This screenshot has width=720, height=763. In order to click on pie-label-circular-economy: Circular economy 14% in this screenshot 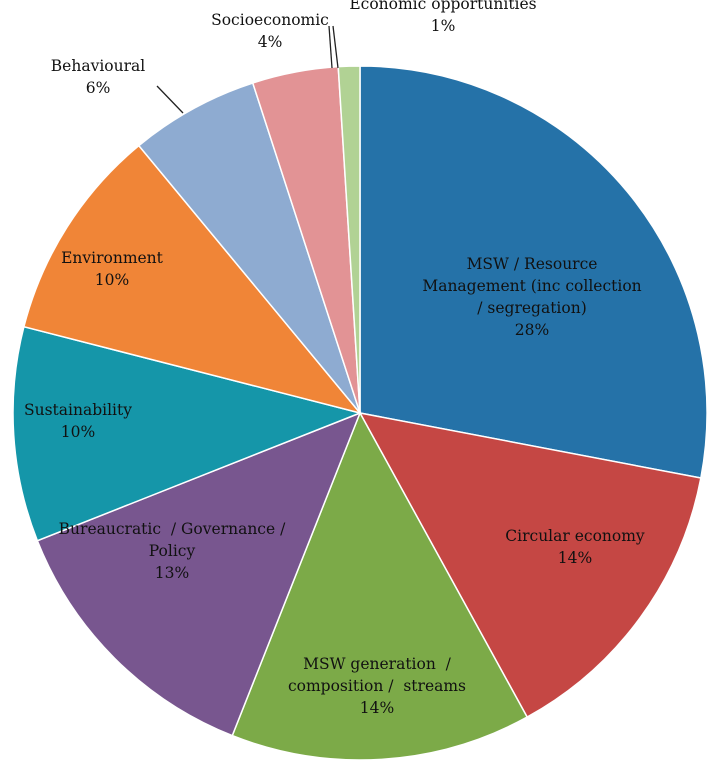, I will do `click(575, 547)`.